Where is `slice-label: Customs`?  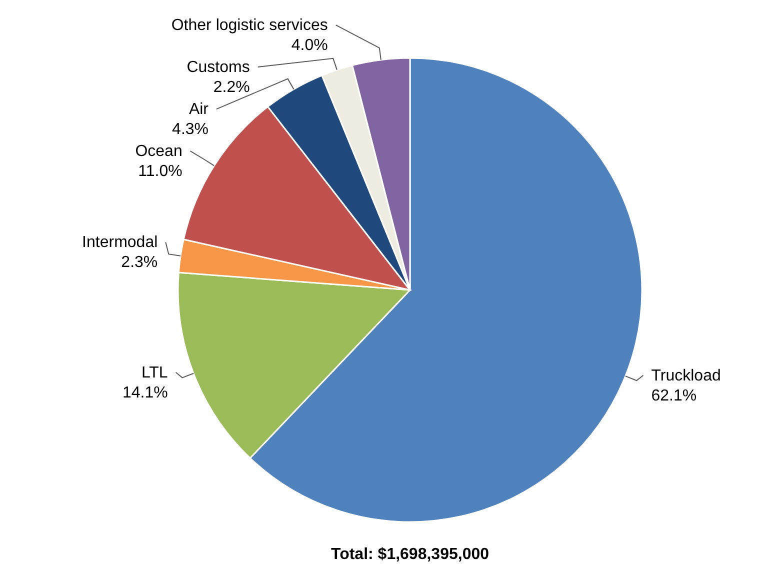
slice-label: Customs is located at coordinates (218, 67).